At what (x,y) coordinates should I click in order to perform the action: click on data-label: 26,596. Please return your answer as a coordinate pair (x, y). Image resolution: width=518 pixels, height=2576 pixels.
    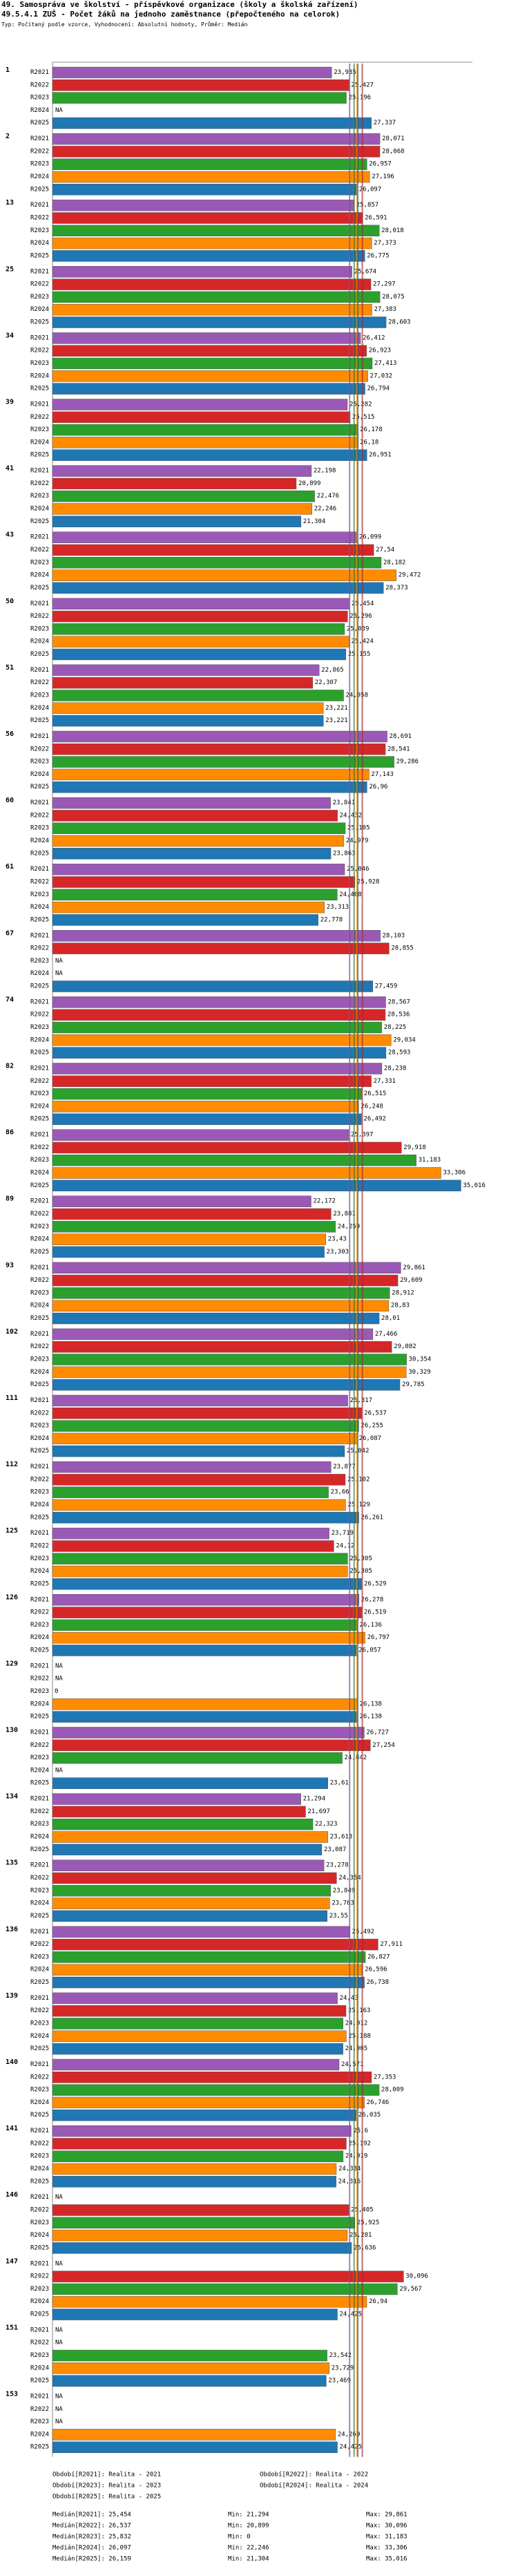
    Looking at the image, I should click on (376, 1970).